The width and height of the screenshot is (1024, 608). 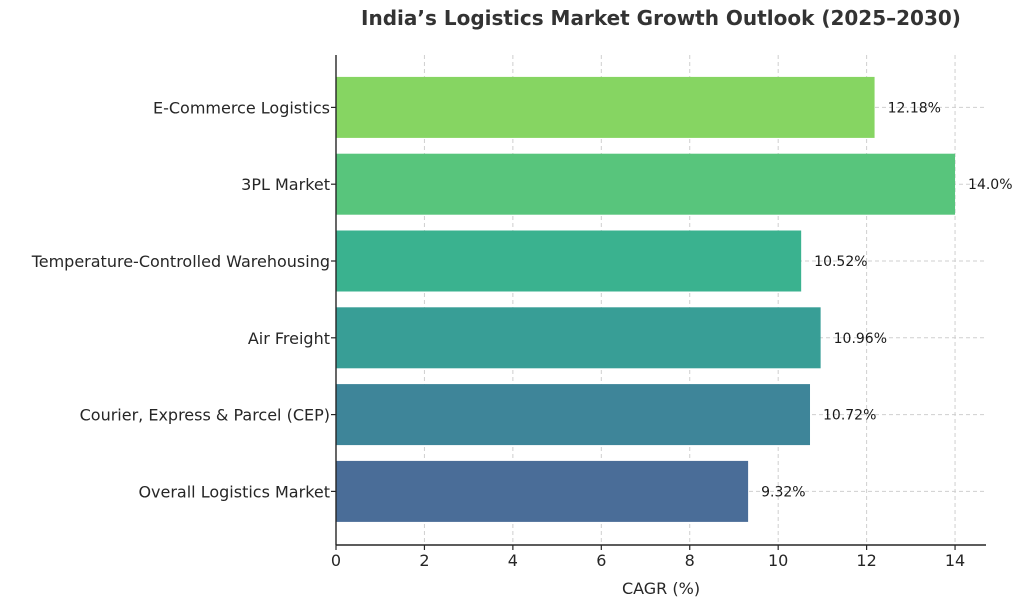 What do you see at coordinates (849, 416) in the screenshot?
I see `data-label-4: 10.72%` at bounding box center [849, 416].